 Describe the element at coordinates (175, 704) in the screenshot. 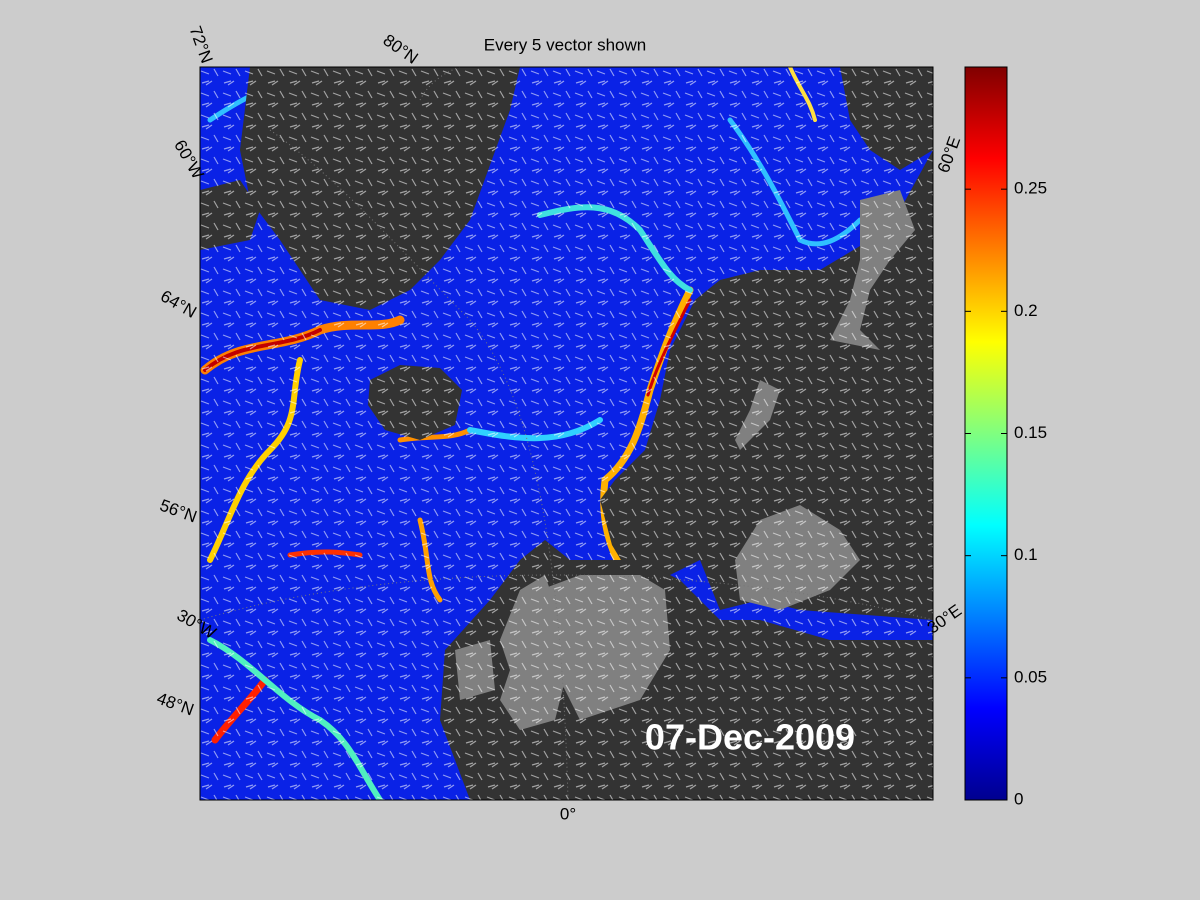

I see `grid-label: 48°N` at that location.